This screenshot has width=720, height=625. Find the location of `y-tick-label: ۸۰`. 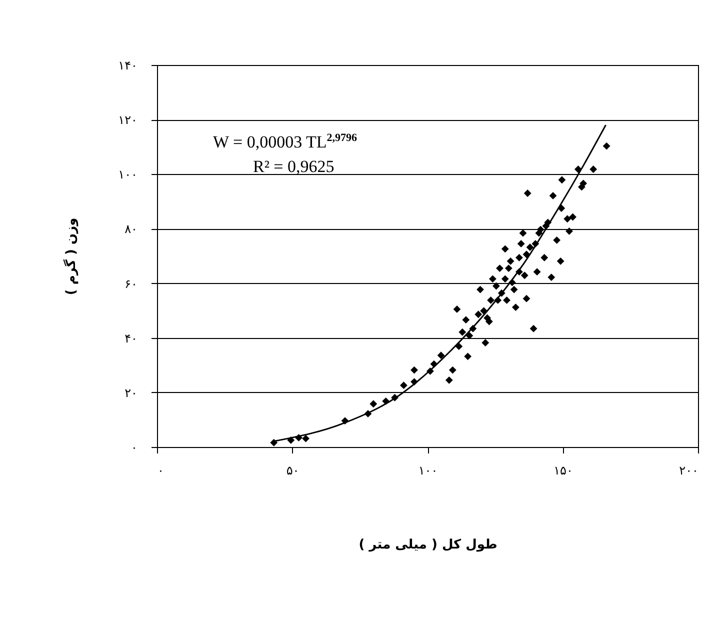

y-tick-label: ۸۰ is located at coordinates (131, 229).